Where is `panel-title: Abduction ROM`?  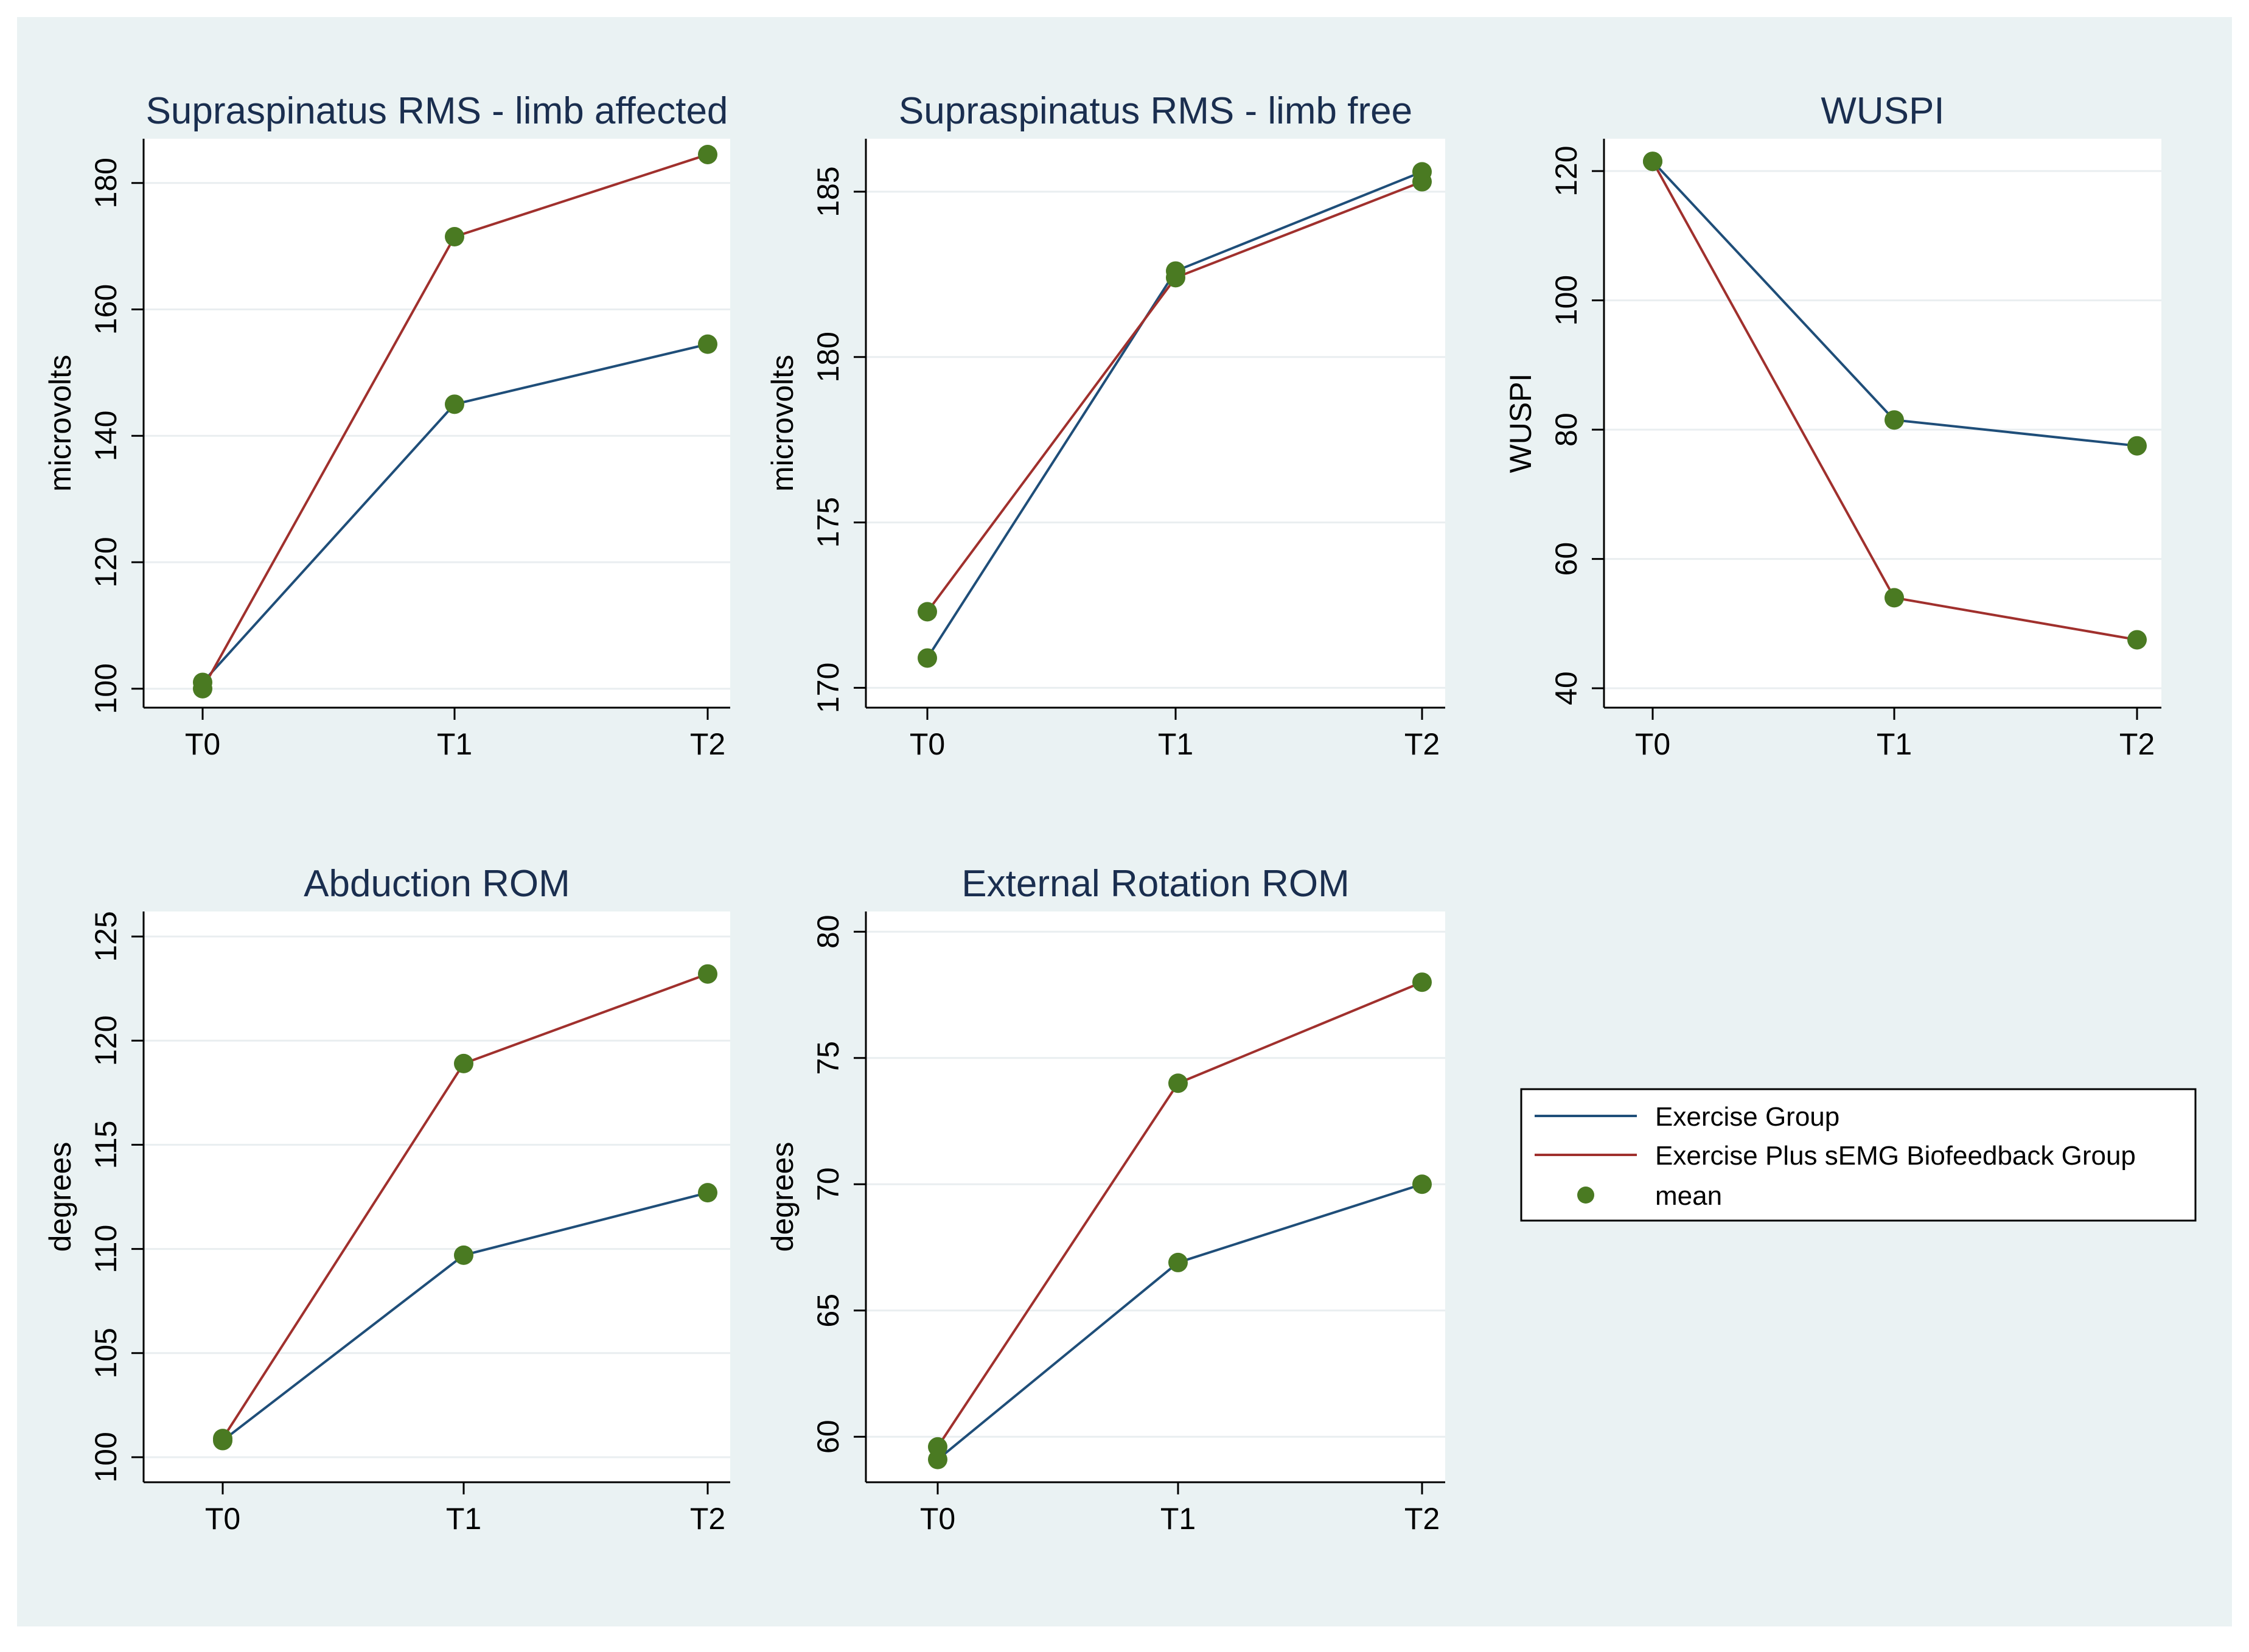
panel-title: Abduction ROM is located at coordinates (437, 884).